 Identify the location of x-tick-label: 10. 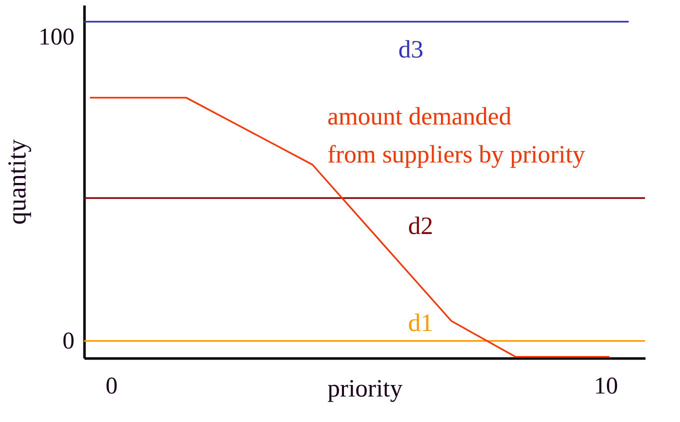
(606, 387).